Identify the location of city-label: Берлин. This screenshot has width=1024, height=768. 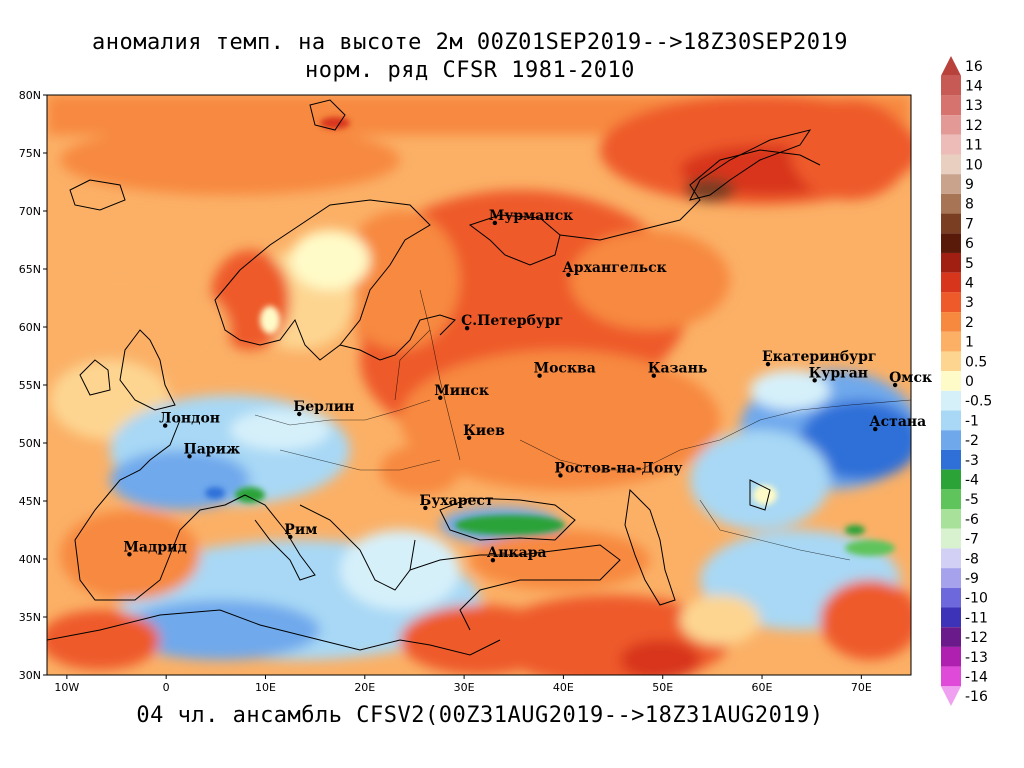
(323, 407).